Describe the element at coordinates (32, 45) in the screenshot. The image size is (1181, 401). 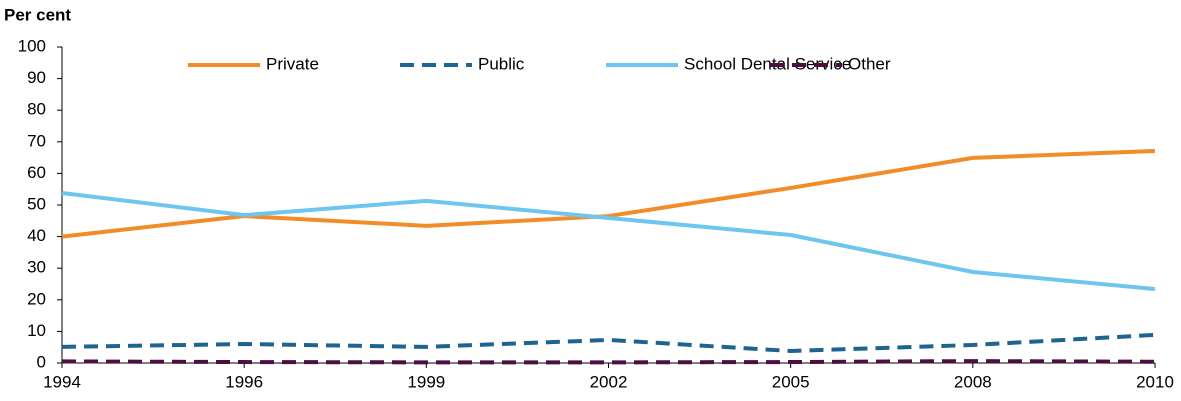
I see `y-tick-label: 100` at that location.